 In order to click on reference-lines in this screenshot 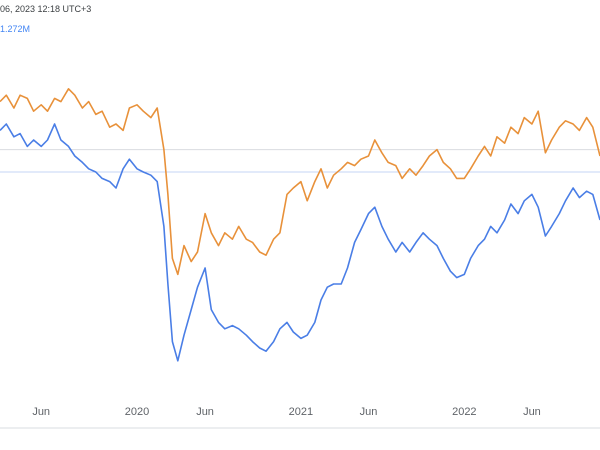, I will do `click(300, 161)`.